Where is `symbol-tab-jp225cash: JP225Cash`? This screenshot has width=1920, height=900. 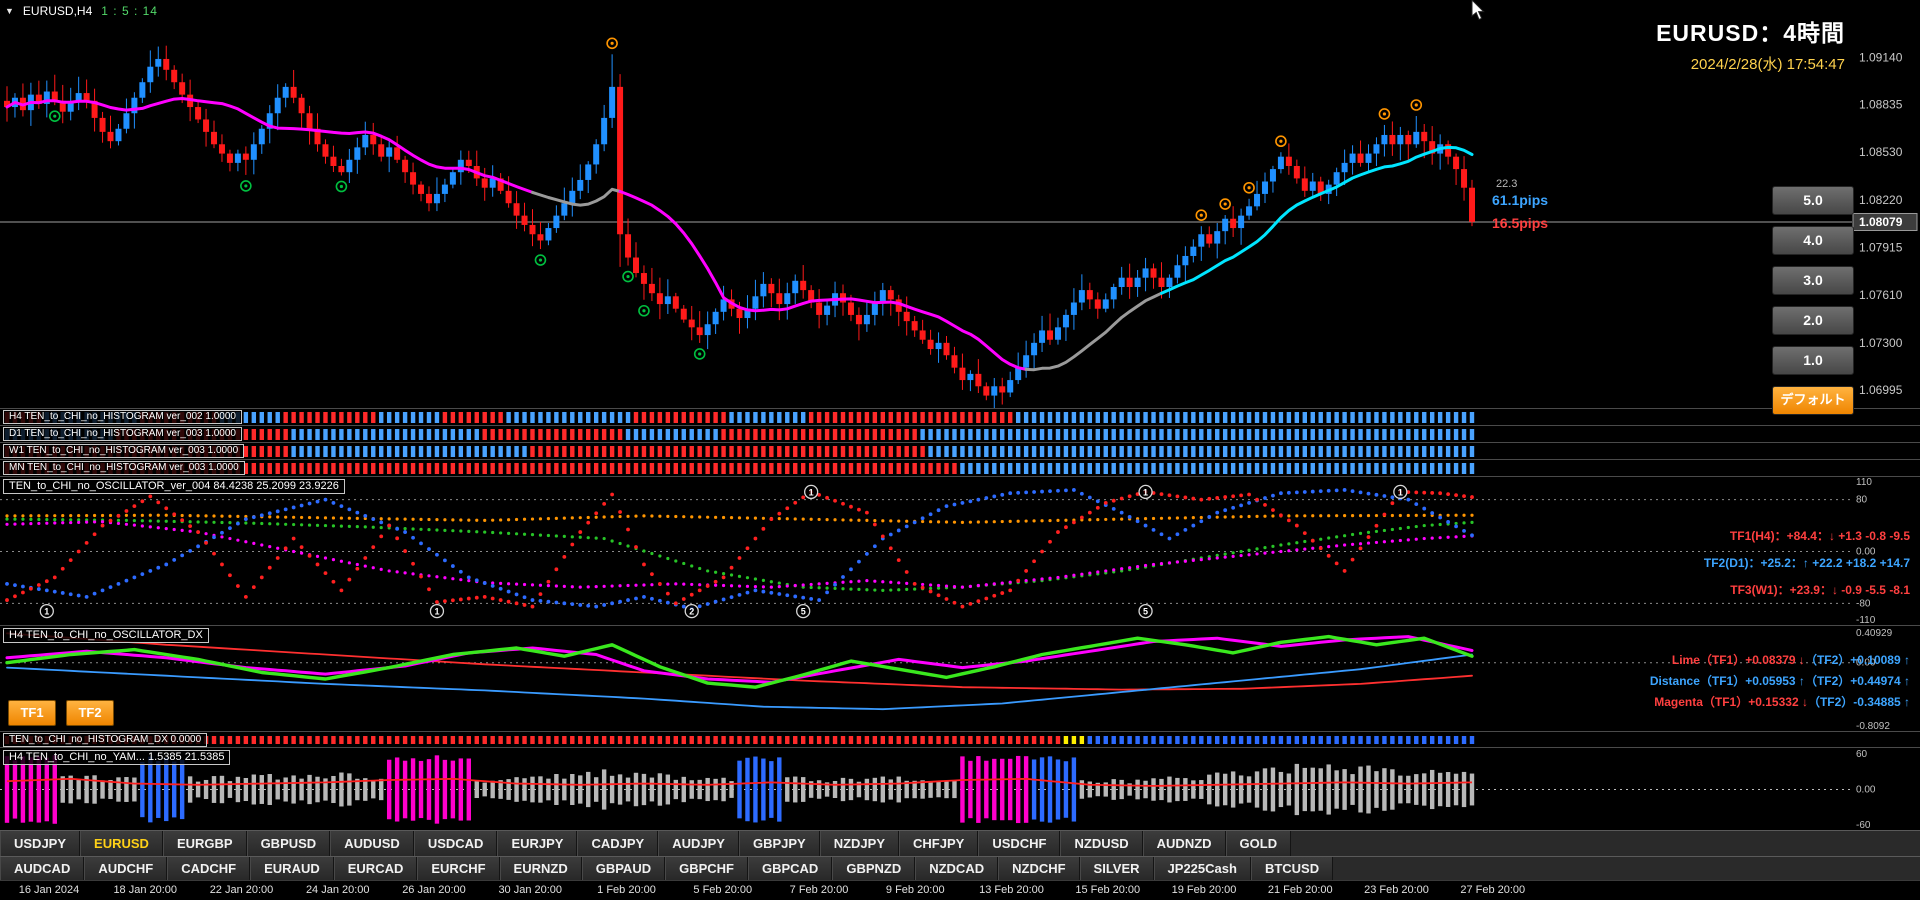
symbol-tab-jp225cash: JP225Cash is located at coordinates (1202, 868).